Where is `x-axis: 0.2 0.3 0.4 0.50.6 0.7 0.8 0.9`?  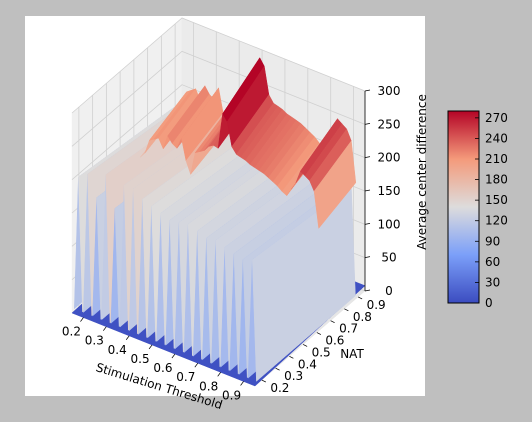 x-axis: 0.2 0.3 0.4 0.50.6 0.7 0.8 0.9 is located at coordinates (153, 359).